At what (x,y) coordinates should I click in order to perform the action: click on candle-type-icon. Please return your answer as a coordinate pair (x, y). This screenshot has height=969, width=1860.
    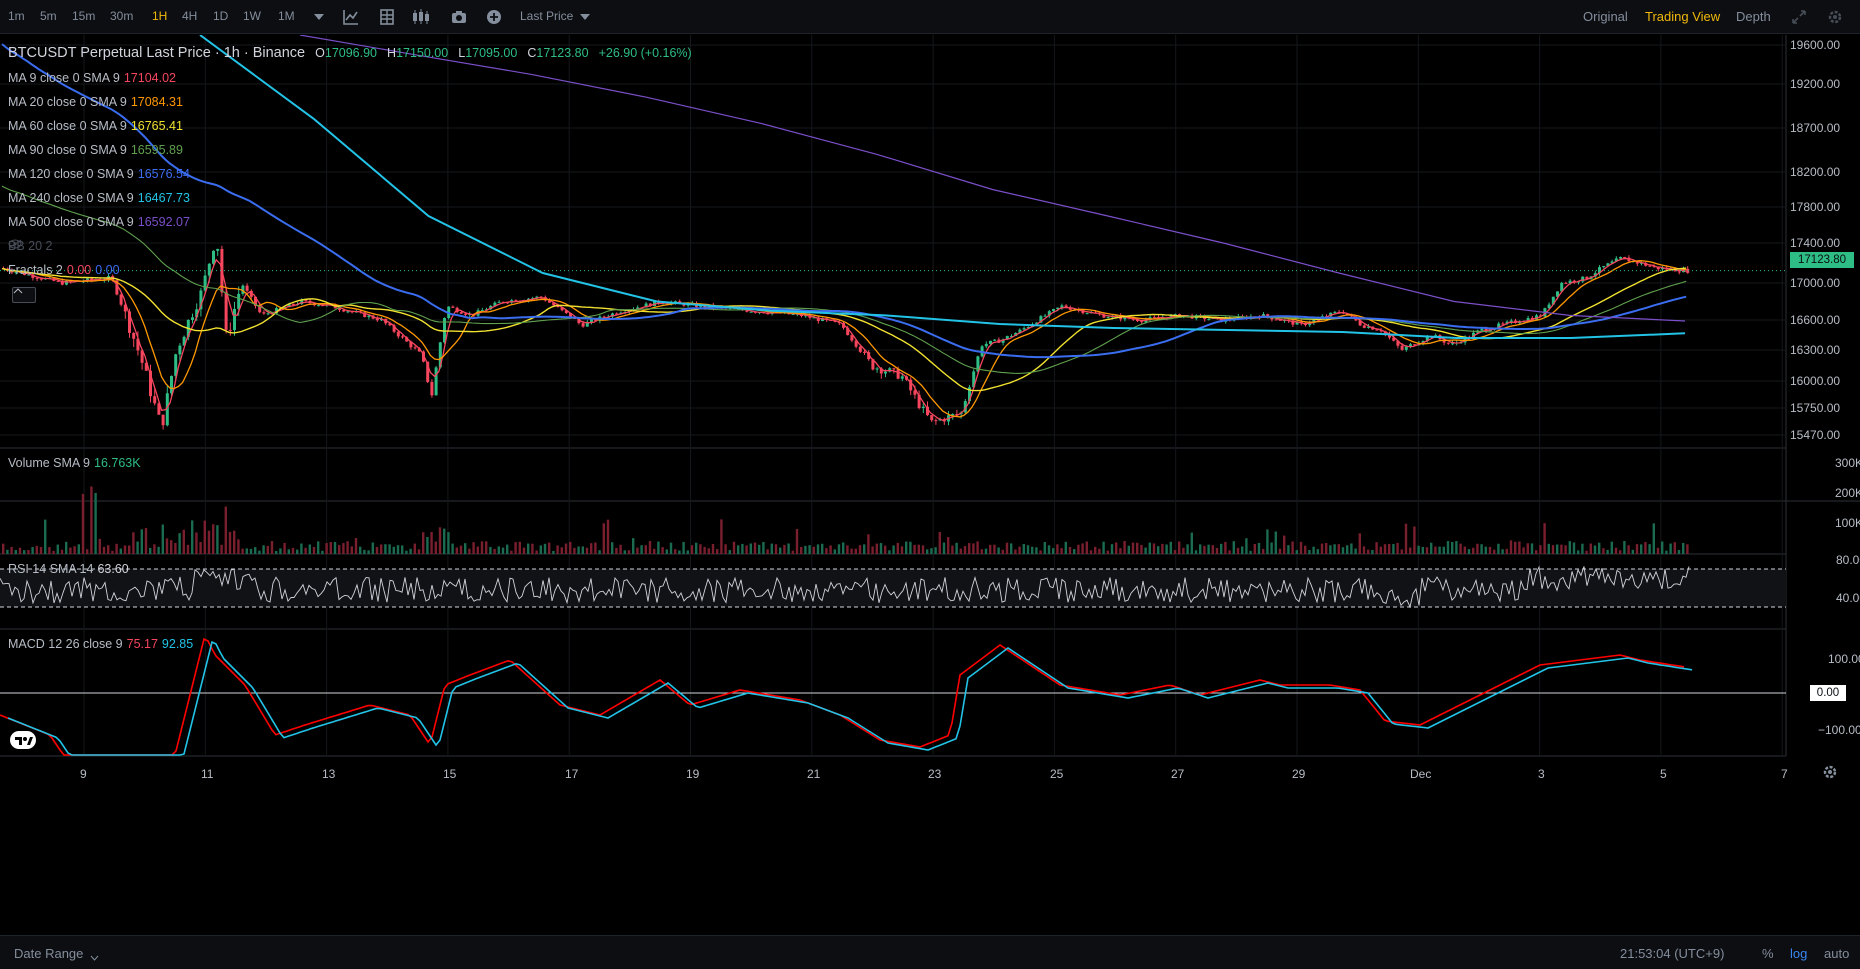
    Looking at the image, I should click on (421, 17).